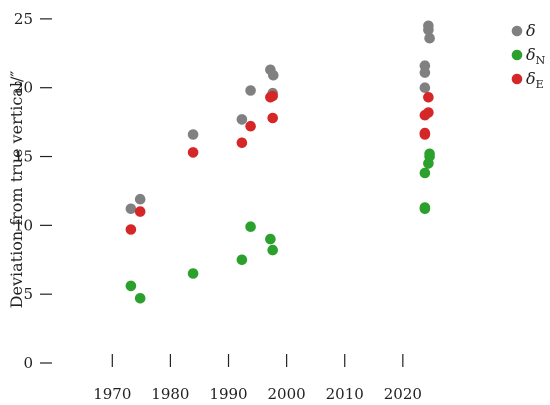  What do you see at coordinates (23, 88) in the screenshot?
I see `y-tick-label: 20` at bounding box center [23, 88].